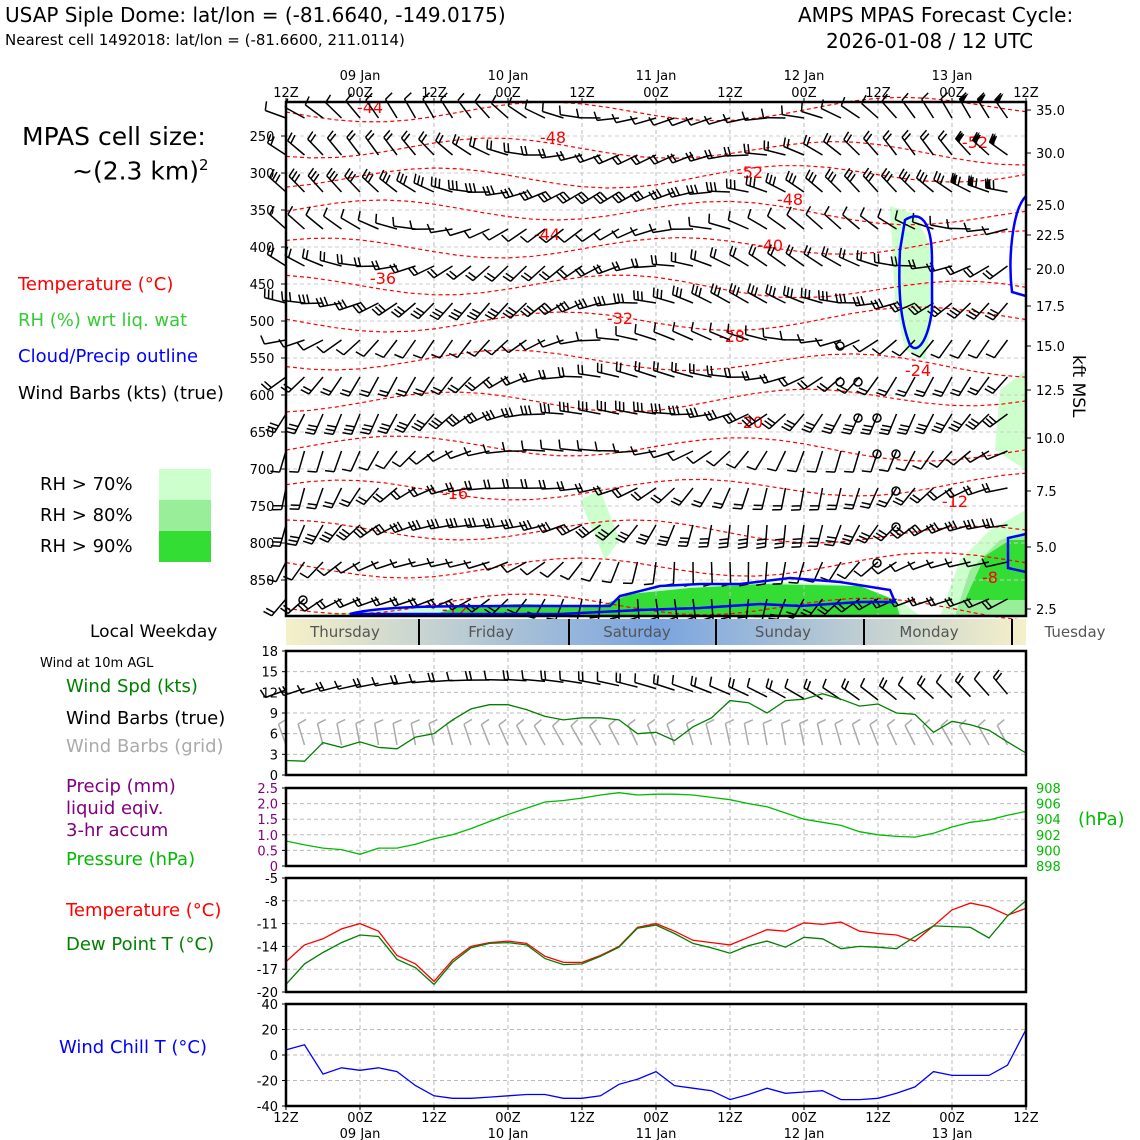  I want to click on bottom-hour-tick-label: 12Z, so click(286, 1118).